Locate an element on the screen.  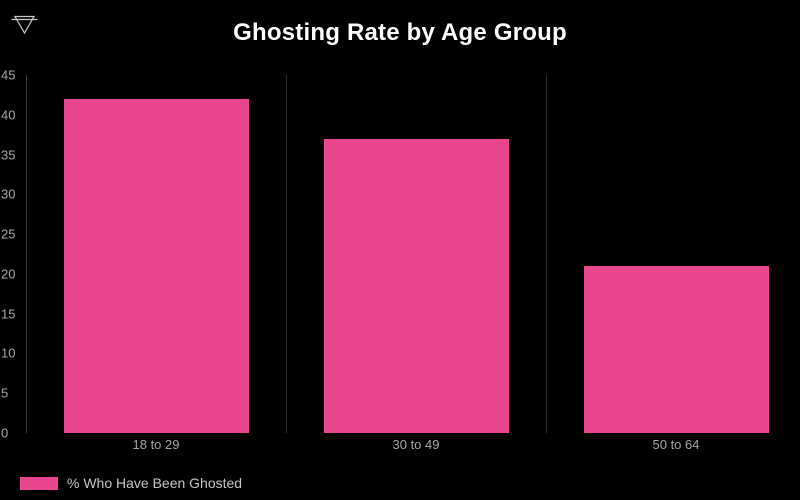
legend-swatch is located at coordinates (39, 483).